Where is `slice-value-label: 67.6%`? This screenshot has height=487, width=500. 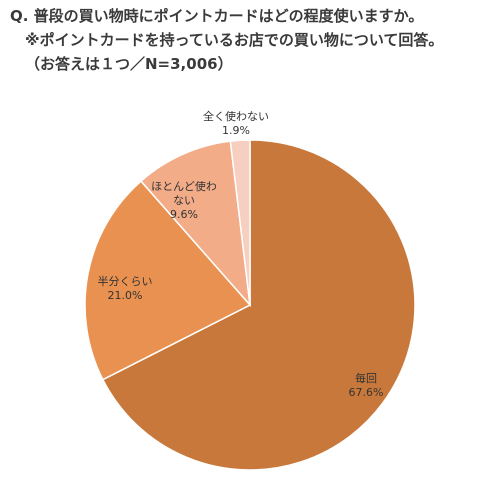
slice-value-label: 67.6% is located at coordinates (366, 392).